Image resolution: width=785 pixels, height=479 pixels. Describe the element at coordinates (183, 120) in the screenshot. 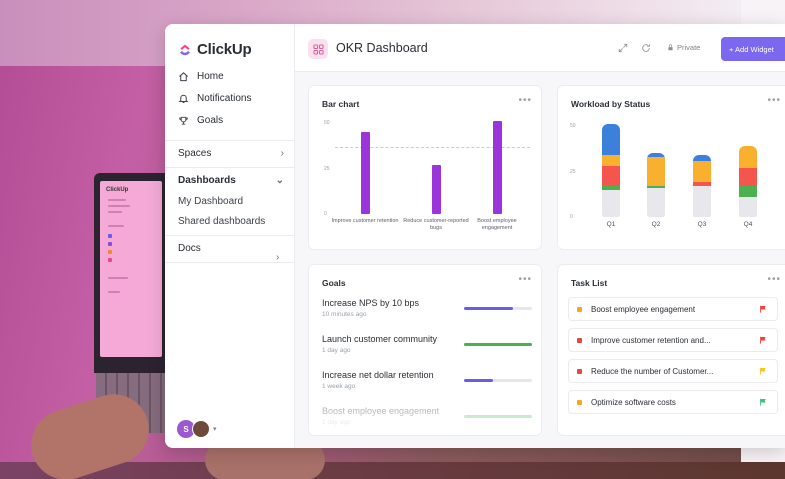

I see `trophy-icon` at that location.